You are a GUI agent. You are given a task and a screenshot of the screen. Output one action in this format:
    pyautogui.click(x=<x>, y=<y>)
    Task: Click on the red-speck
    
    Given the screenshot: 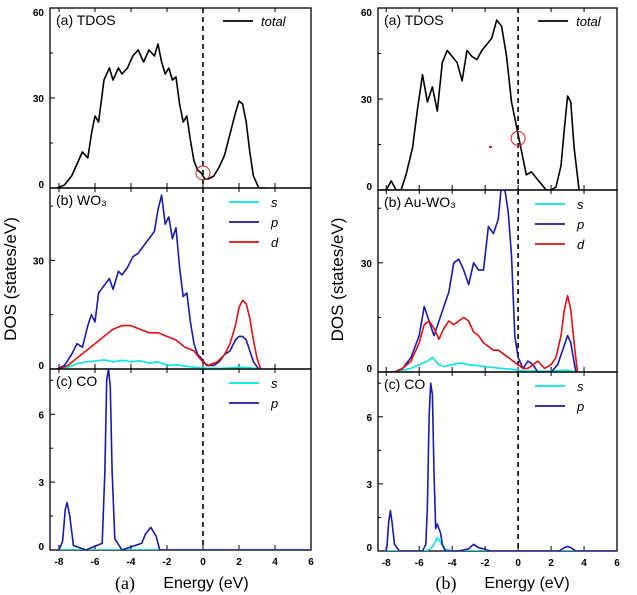 What is the action you would take?
    pyautogui.click(x=490, y=147)
    